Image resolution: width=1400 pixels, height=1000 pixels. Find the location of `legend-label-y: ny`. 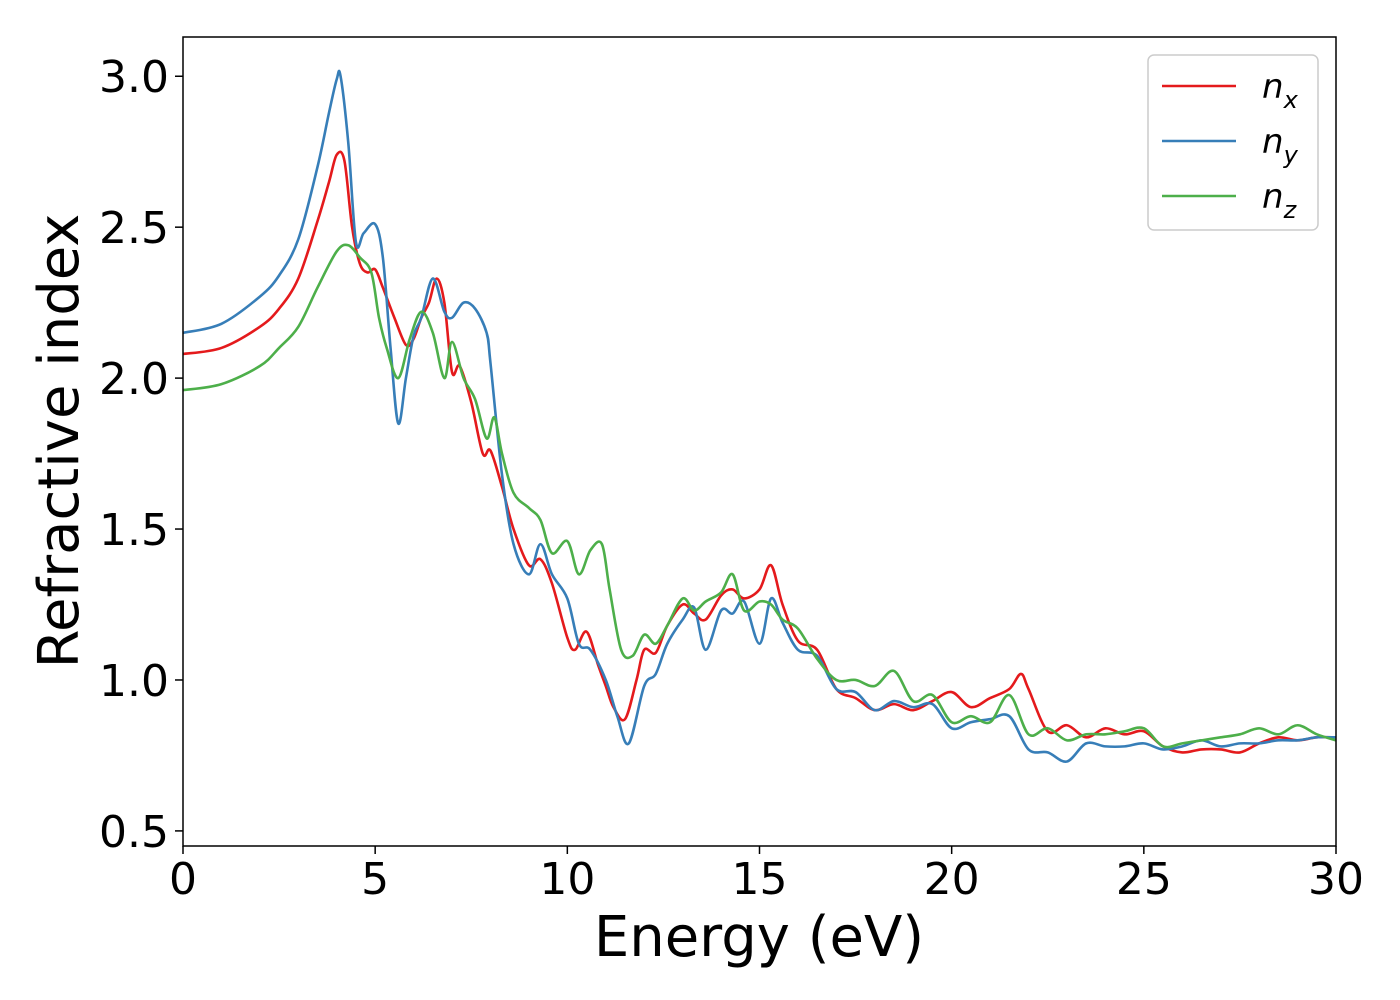

legend-label-y: ny is located at coordinates (1280, 145).